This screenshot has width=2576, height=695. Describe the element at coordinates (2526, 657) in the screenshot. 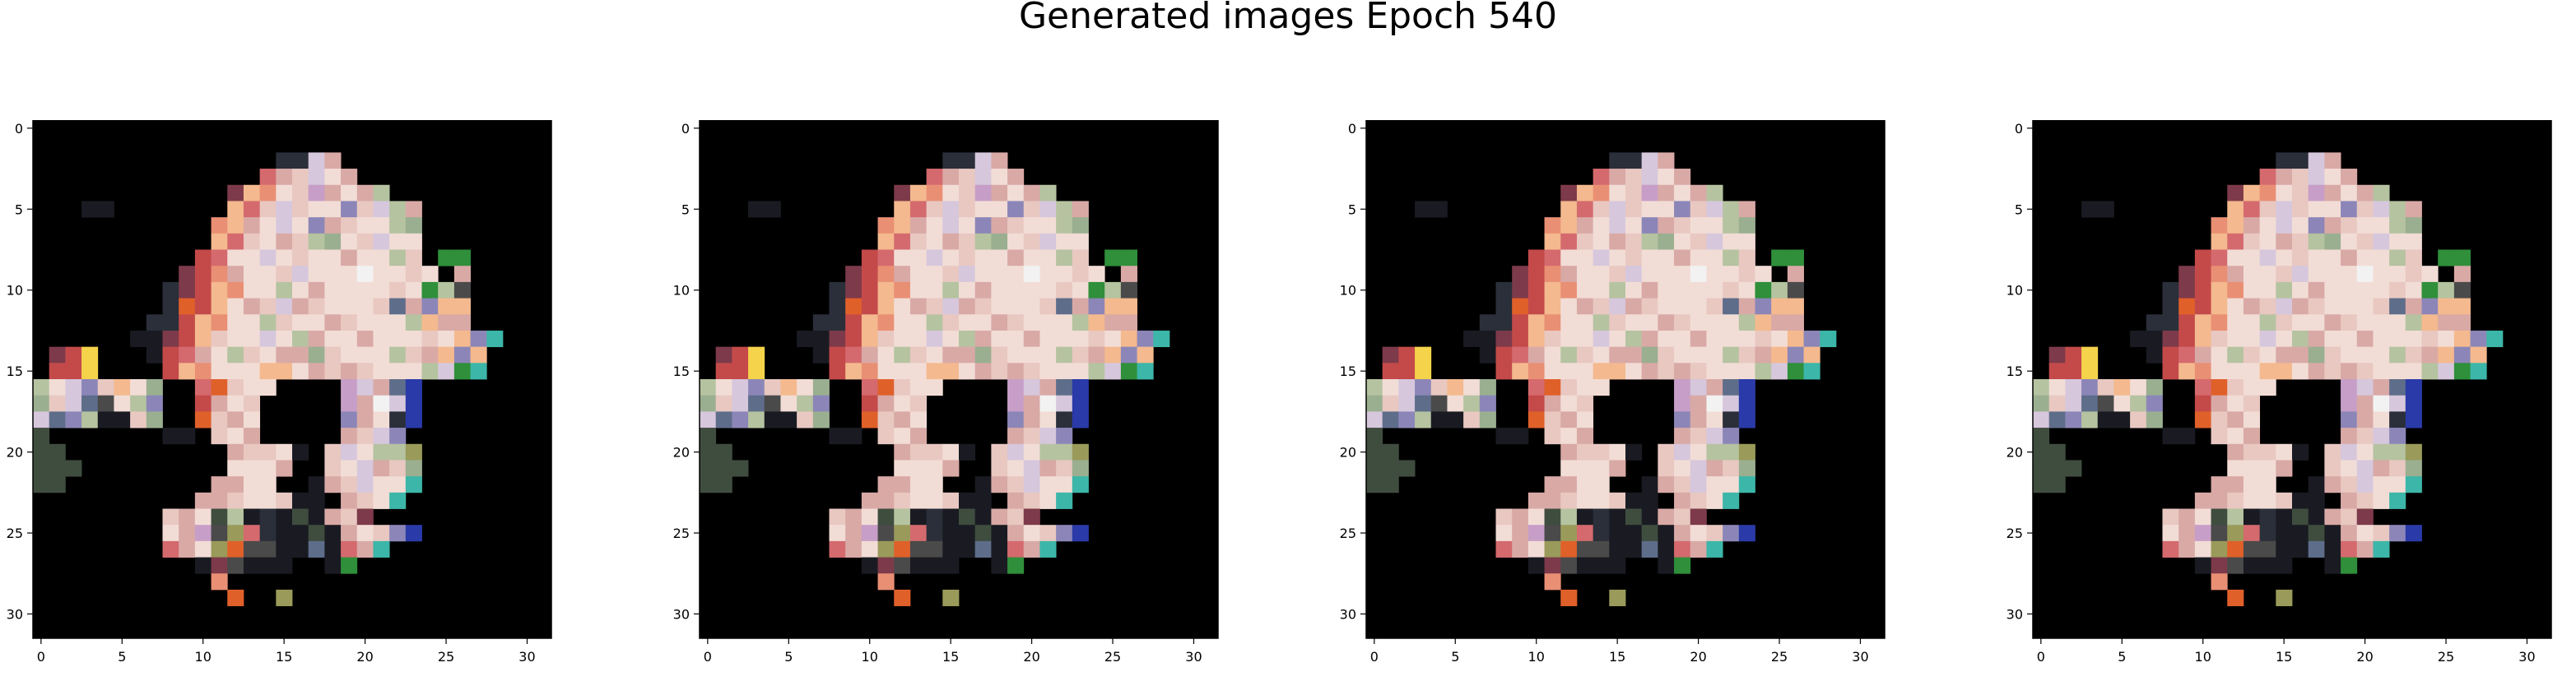

I see `x-tick-label: 30` at that location.